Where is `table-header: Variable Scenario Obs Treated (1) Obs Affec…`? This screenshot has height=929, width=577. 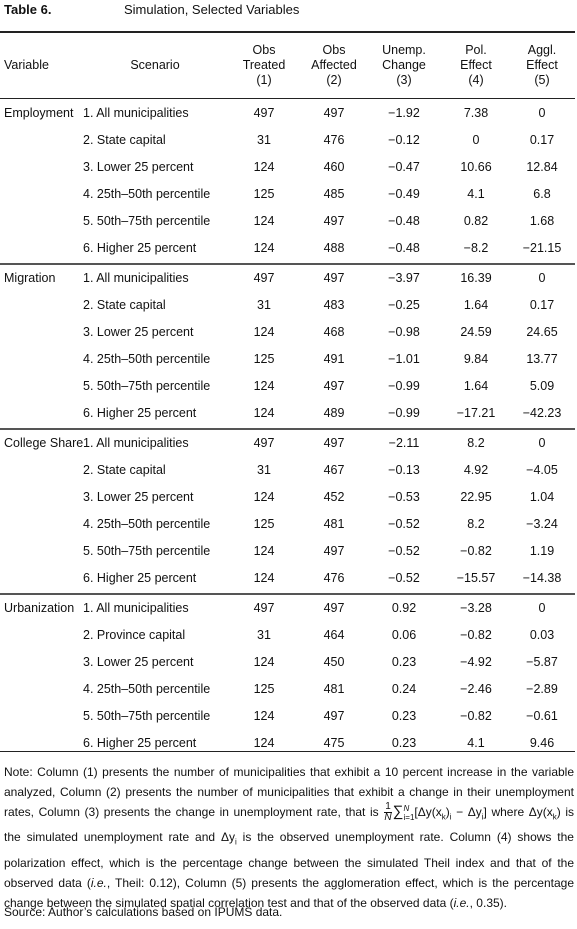
table-header: Variable Scenario Obs Treated (1) Obs Affec… is located at coordinates (287, 65).